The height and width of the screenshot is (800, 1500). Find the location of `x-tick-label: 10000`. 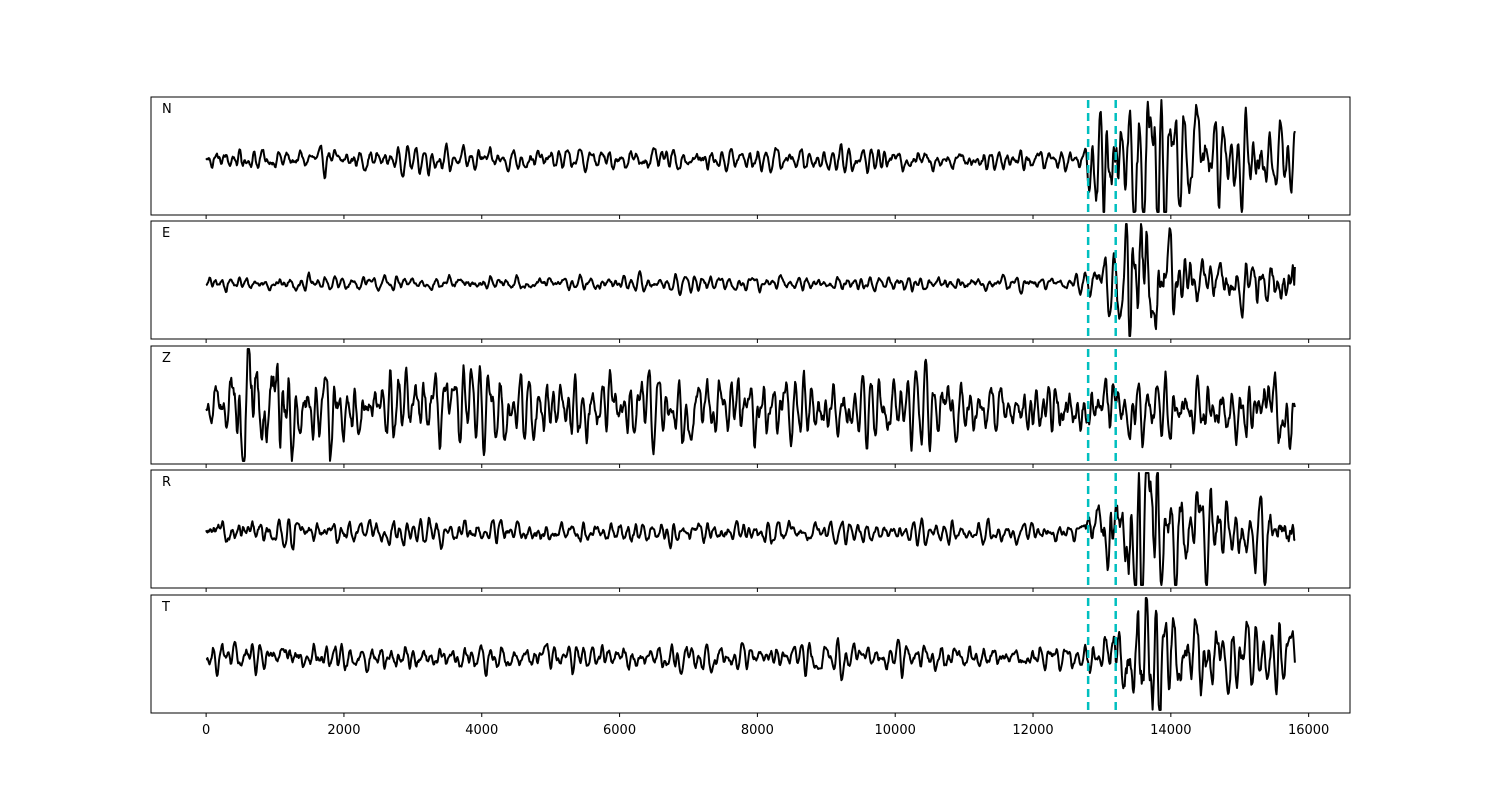

x-tick-label: 10000 is located at coordinates (895, 730).